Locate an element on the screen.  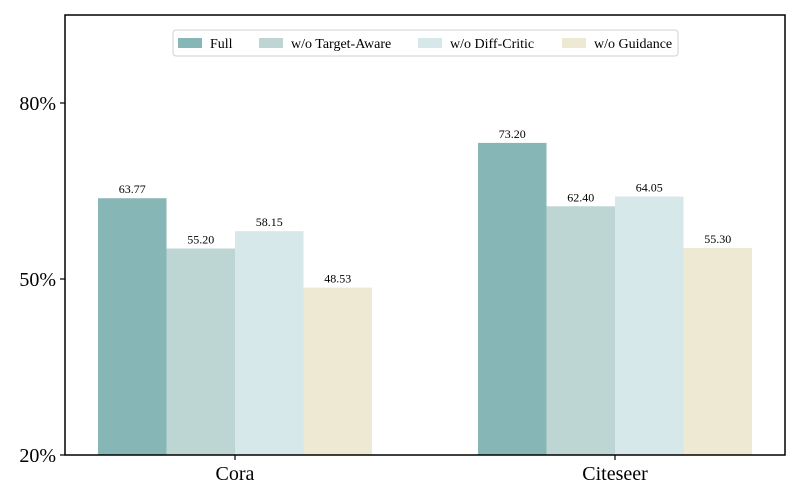
x-axis: Cora Citeseer is located at coordinates (432, 470).